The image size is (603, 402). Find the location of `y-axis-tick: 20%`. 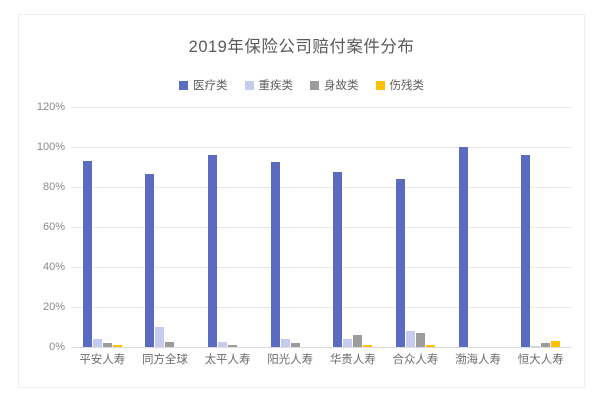

y-axis-tick: 20% is located at coordinates (53, 307).